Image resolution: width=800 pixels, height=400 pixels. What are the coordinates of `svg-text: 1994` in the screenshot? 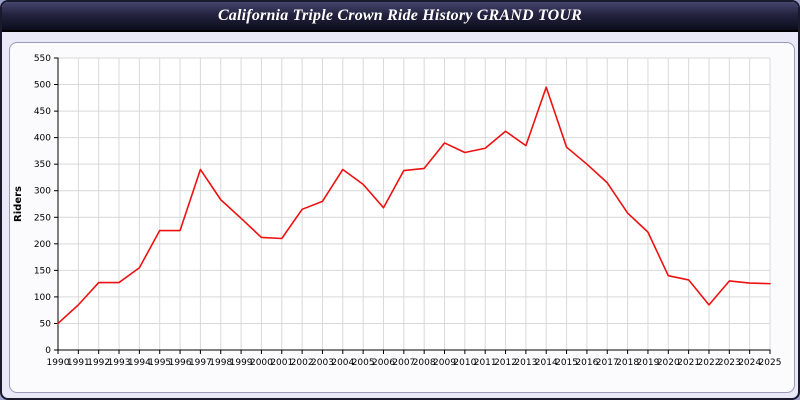 It's located at (139, 363).